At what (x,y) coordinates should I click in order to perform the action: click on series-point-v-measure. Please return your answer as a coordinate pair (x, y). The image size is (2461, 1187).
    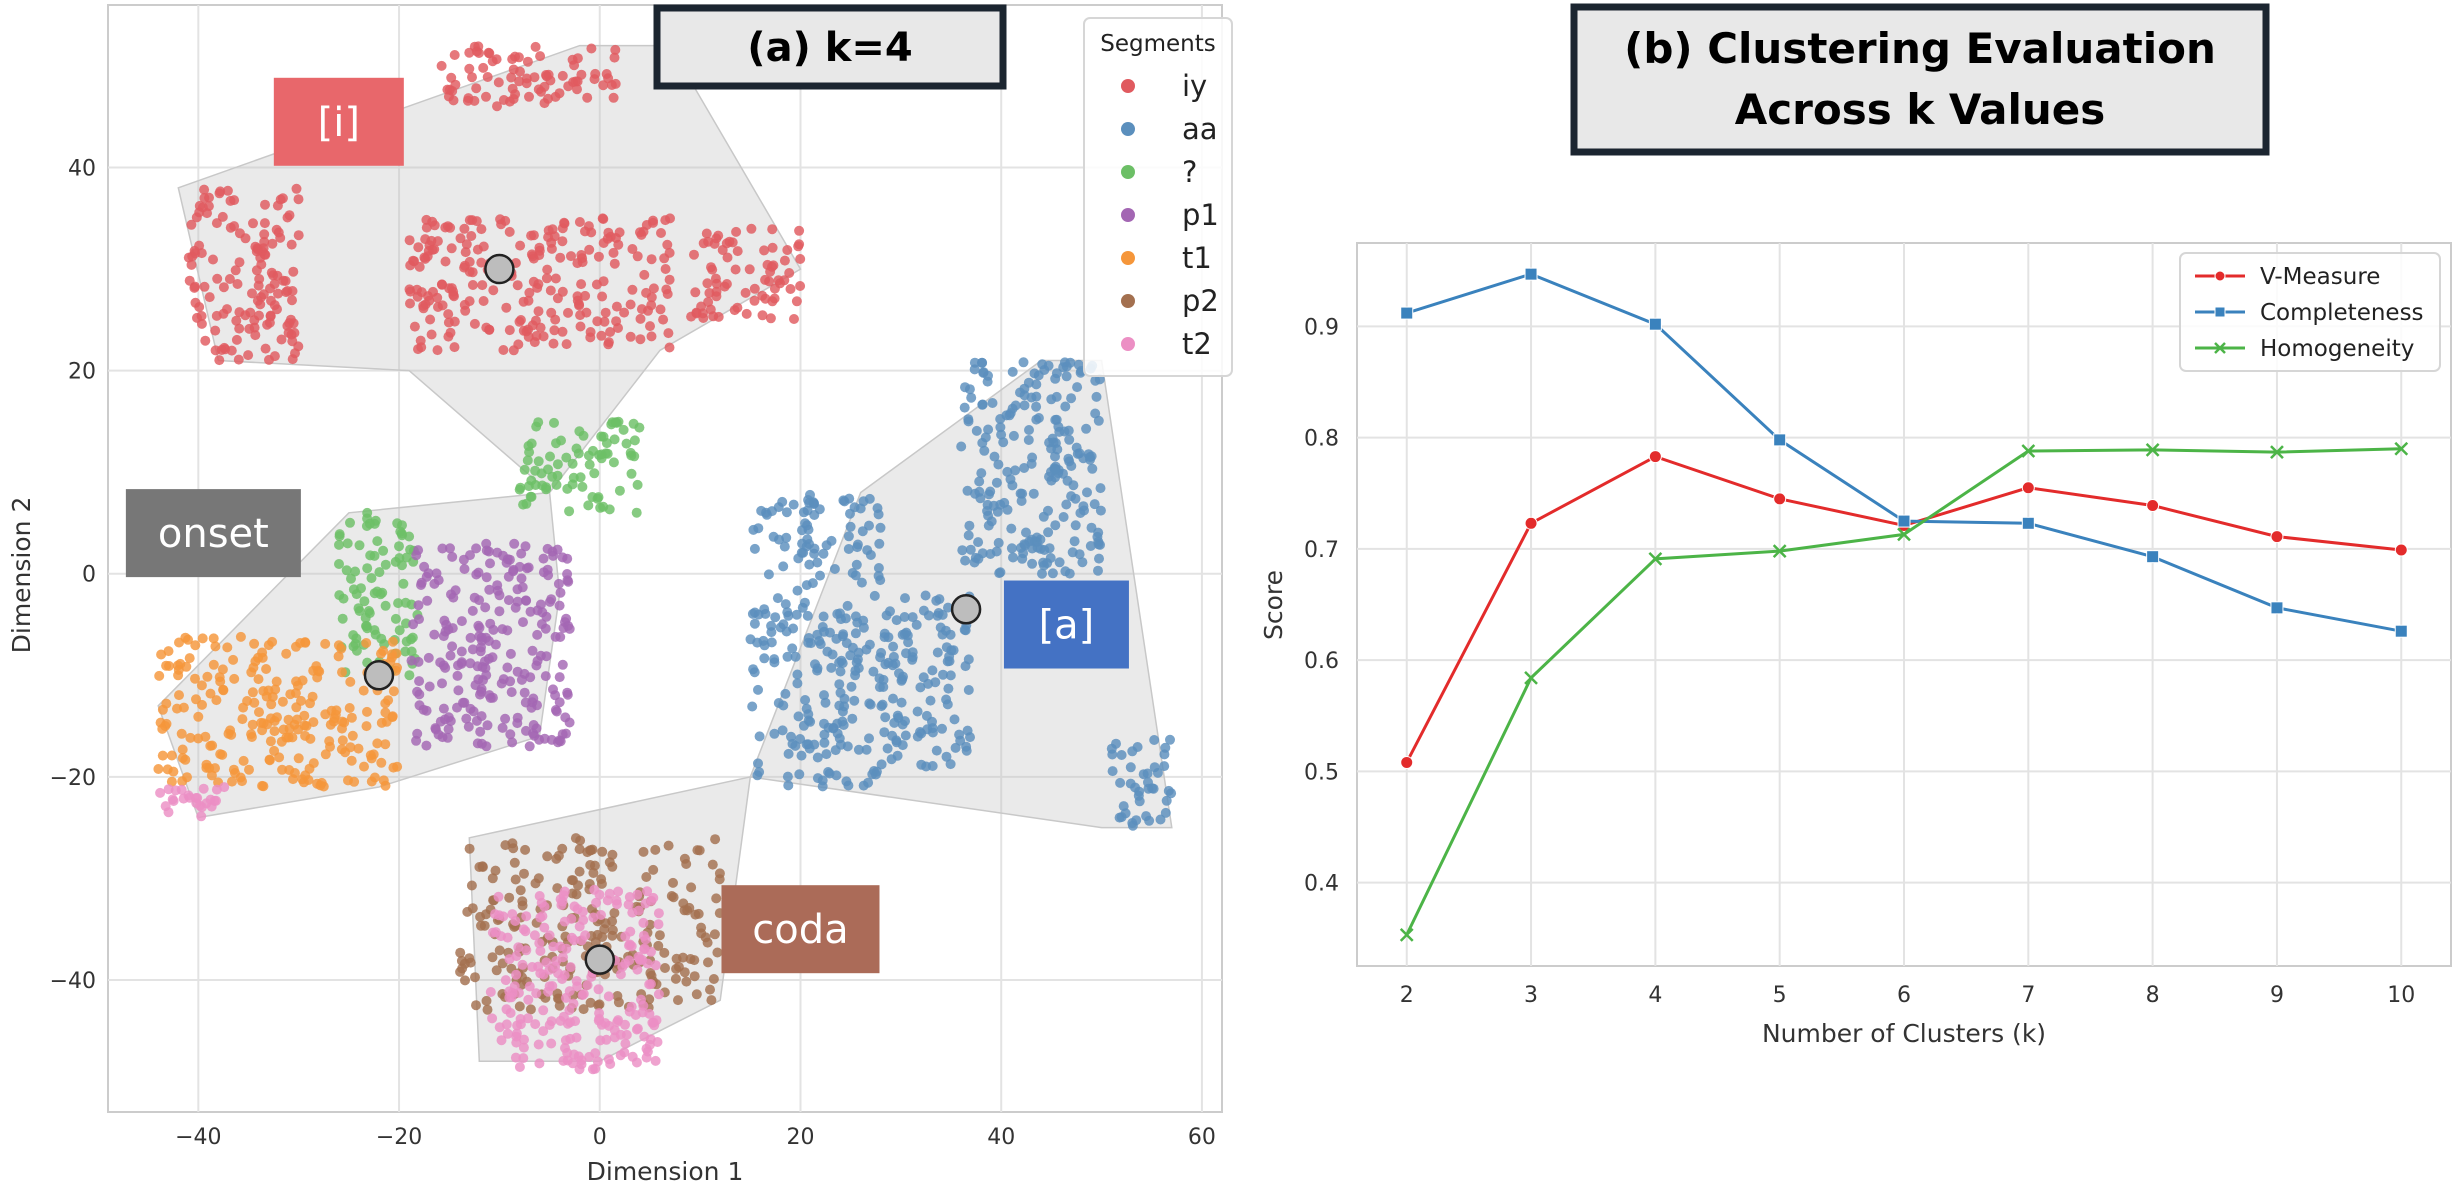
    Looking at the image, I should click on (1655, 457).